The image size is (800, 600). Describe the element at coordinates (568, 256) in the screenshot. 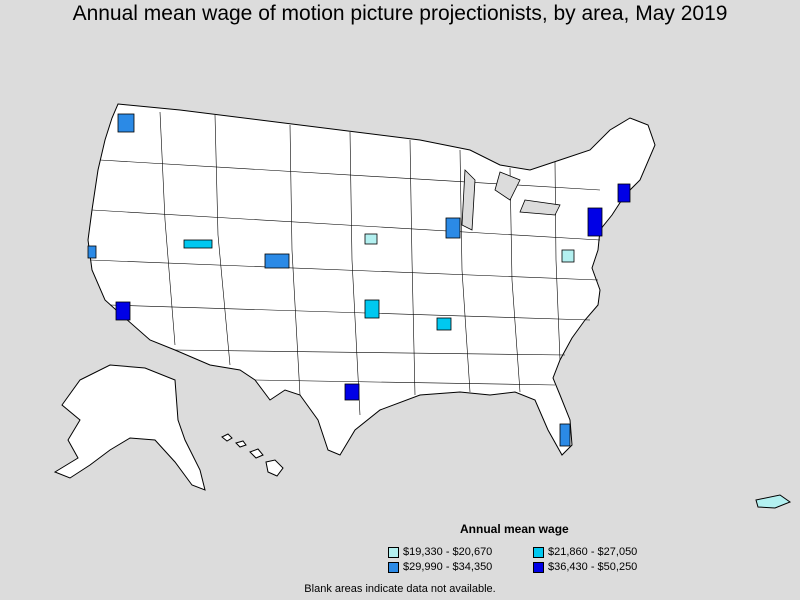

I see `area-washington-dc` at that location.